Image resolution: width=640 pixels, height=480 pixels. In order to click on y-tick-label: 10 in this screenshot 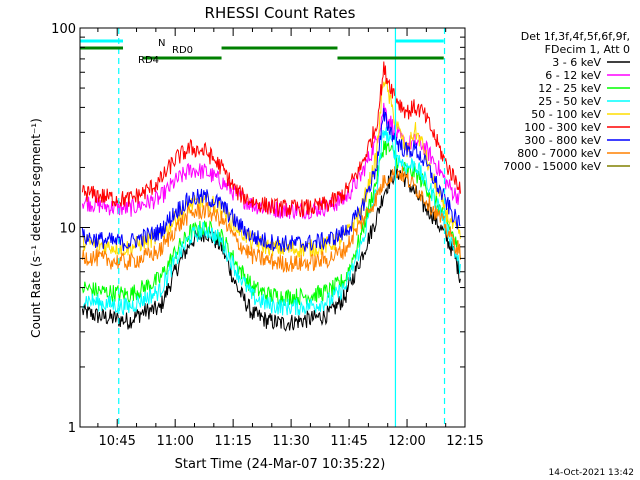, I will do `click(67, 229)`.